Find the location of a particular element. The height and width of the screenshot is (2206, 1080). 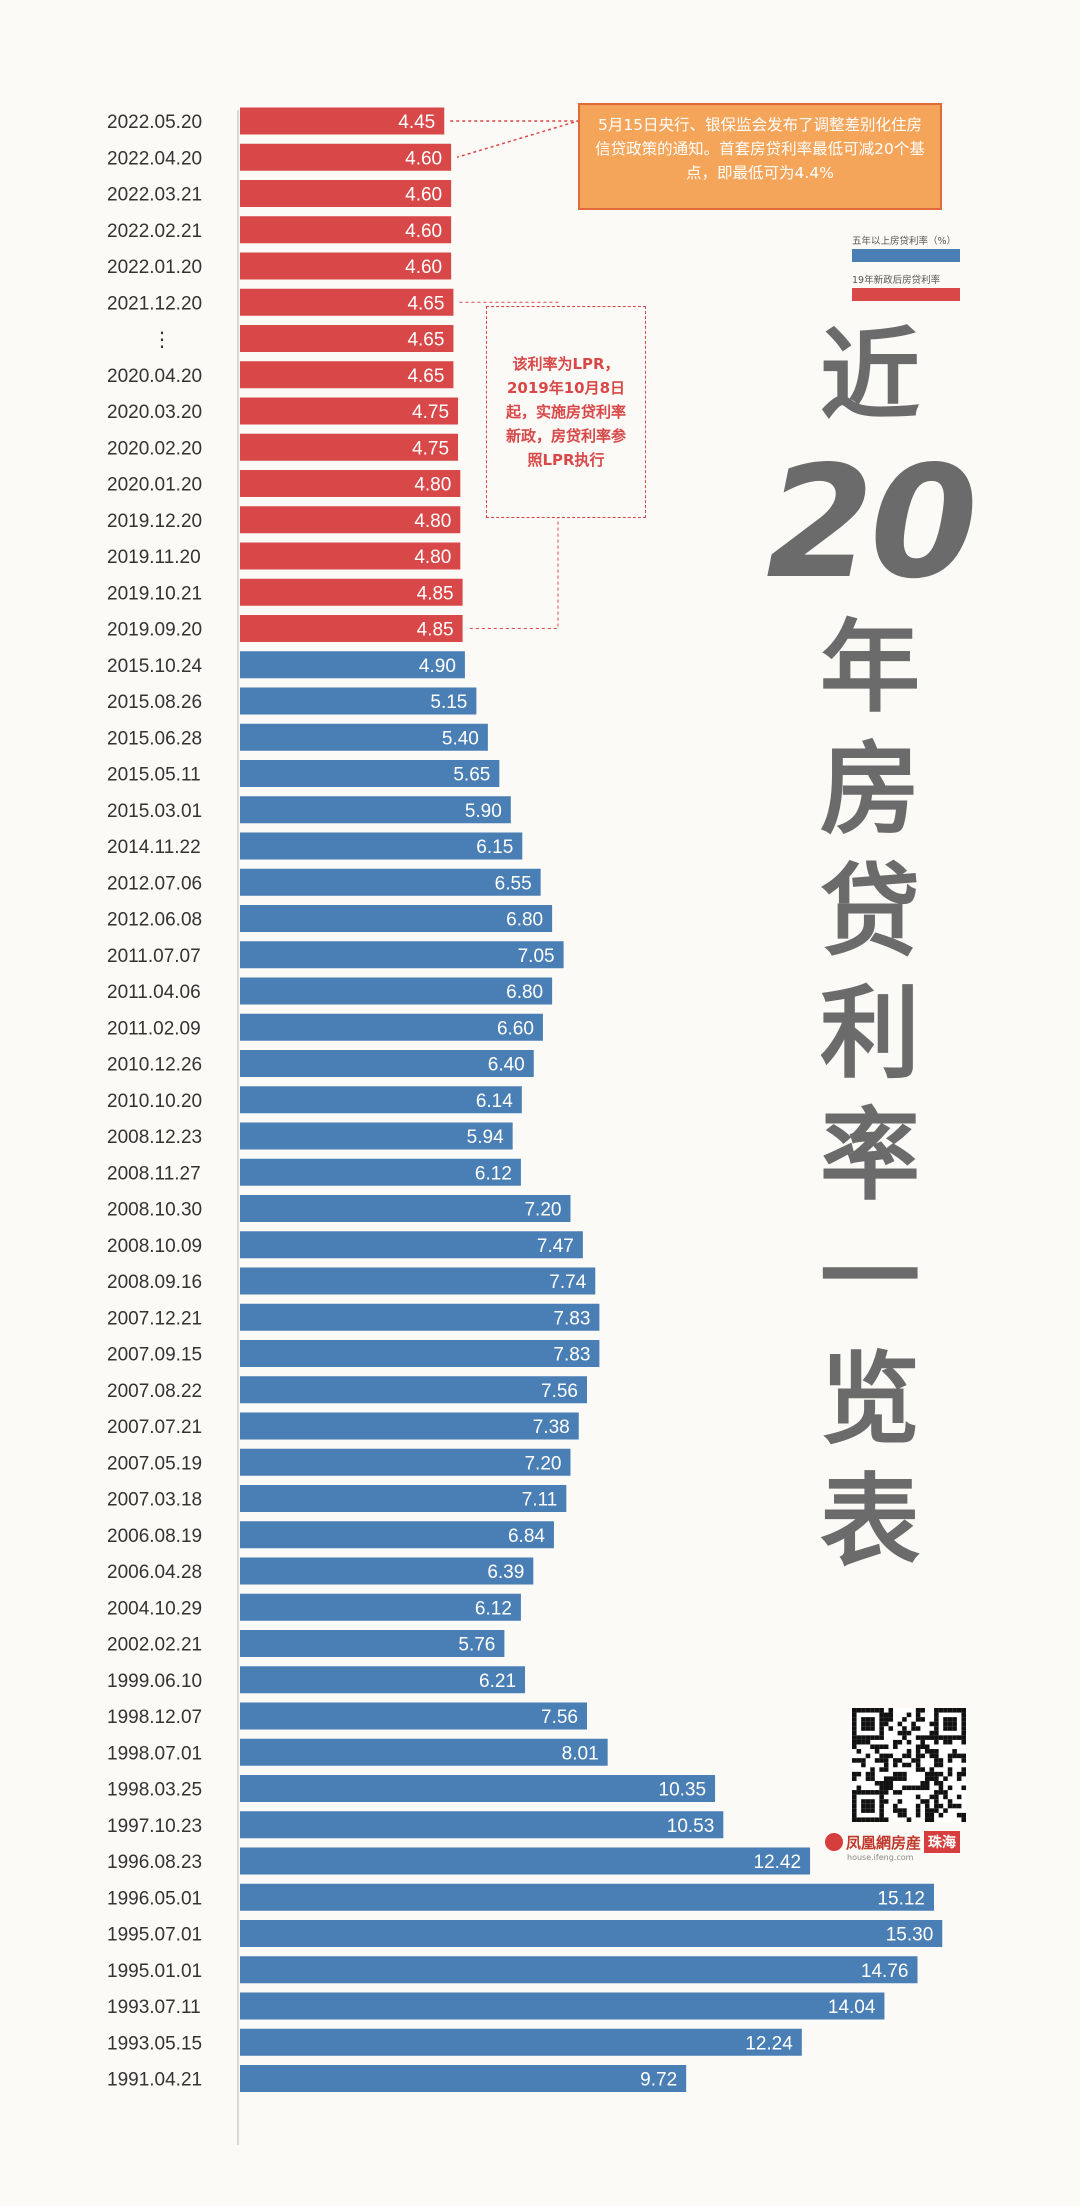

category-label: 2010.12.26 is located at coordinates (154, 1065).